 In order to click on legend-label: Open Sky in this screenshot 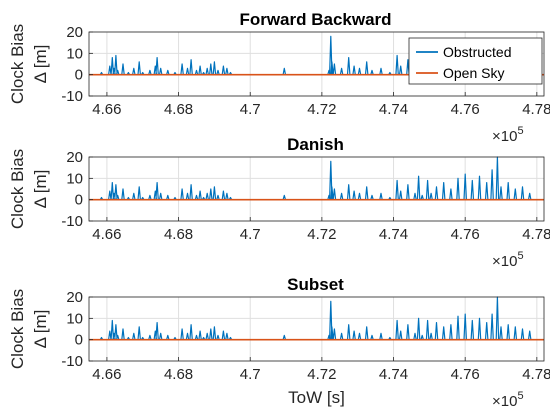, I will do `click(473, 73)`.